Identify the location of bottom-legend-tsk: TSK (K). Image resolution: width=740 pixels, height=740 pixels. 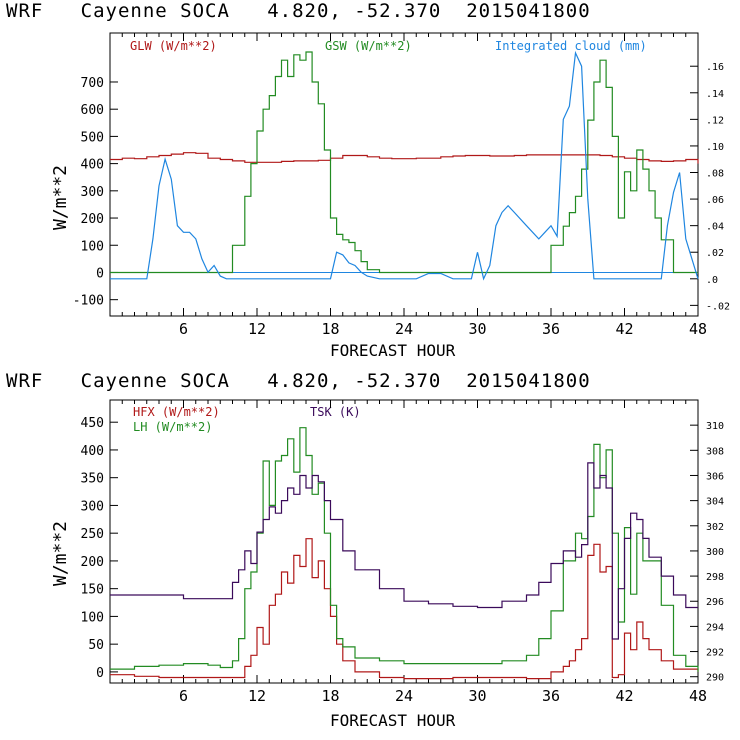
(335, 412).